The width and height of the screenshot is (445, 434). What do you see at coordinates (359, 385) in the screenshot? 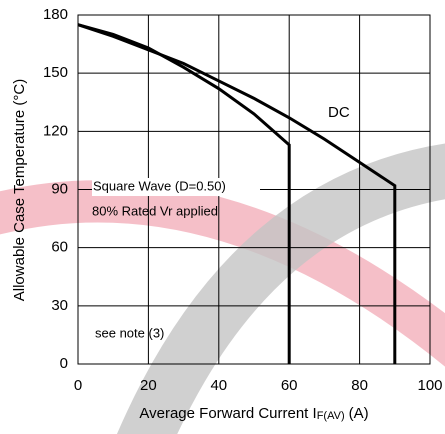
I see `x-tick-label: 80` at bounding box center [359, 385].